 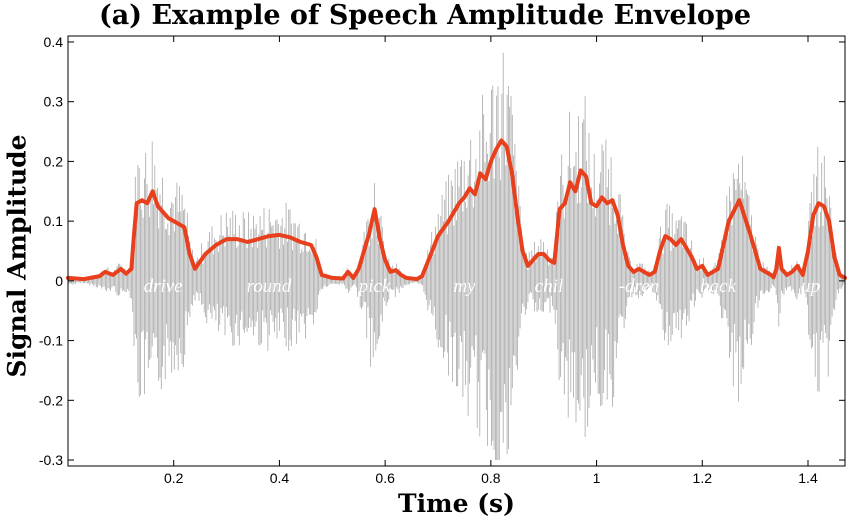 I want to click on x-tick-label: 1.4, so click(x=808, y=478).